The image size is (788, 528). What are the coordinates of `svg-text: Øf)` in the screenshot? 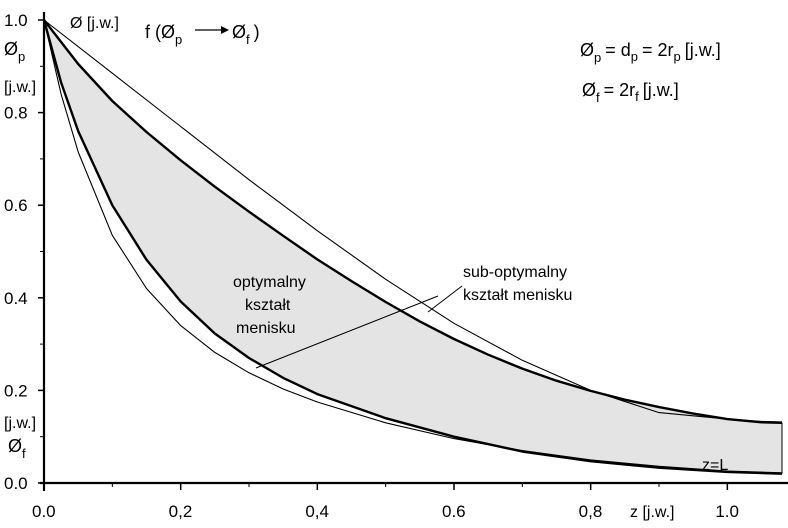 It's located at (246, 34).